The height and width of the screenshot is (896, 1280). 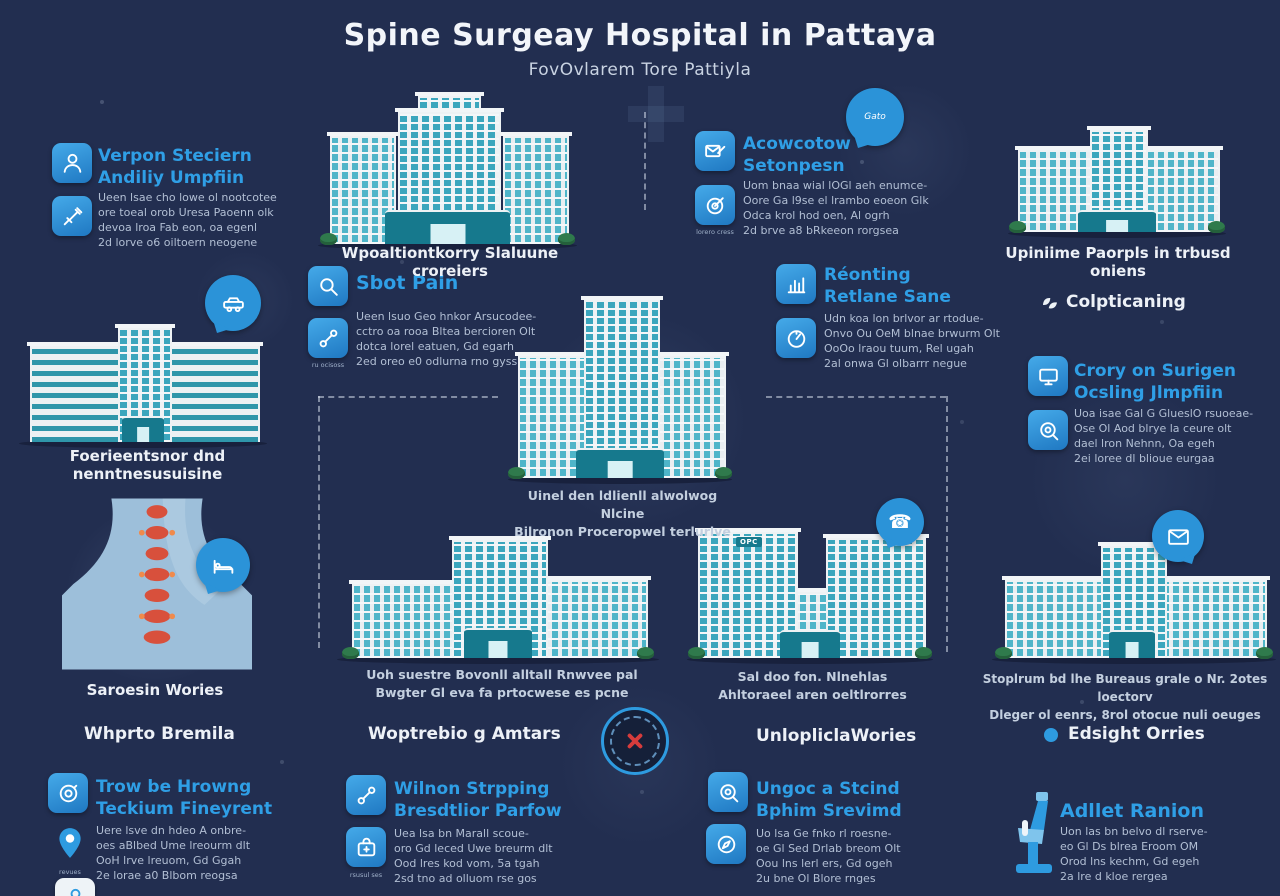 What do you see at coordinates (328, 338) in the screenshot?
I see `joint-pain-icon` at bounding box center [328, 338].